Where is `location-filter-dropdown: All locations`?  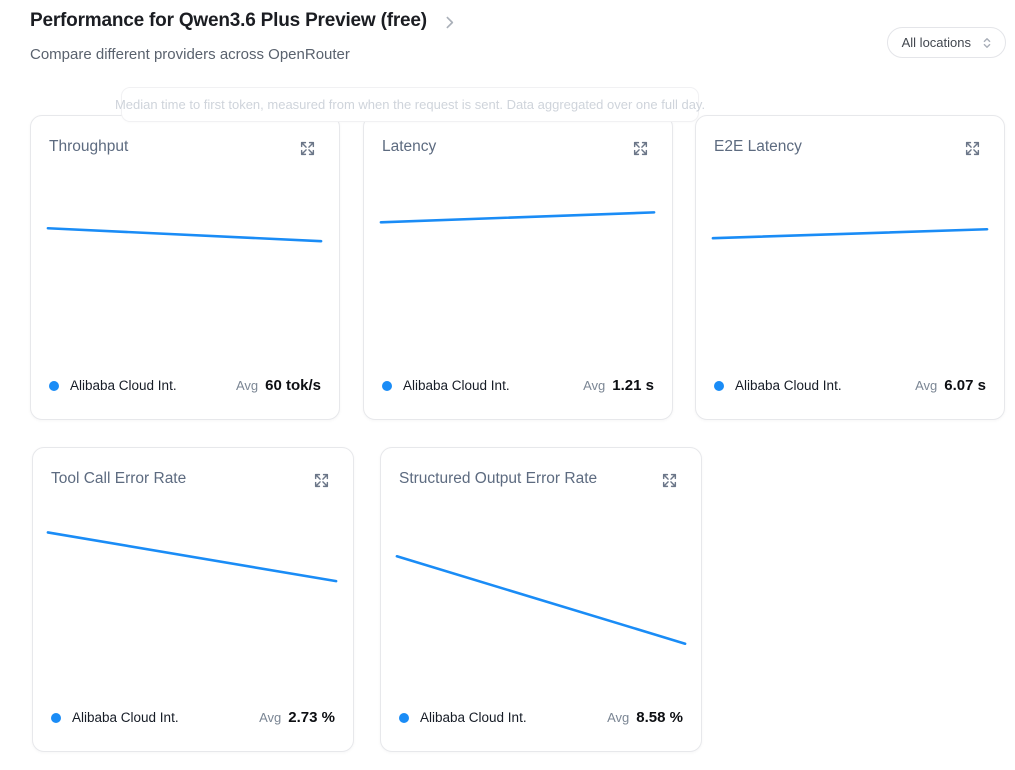
location-filter-dropdown: All locations is located at coordinates (946, 42).